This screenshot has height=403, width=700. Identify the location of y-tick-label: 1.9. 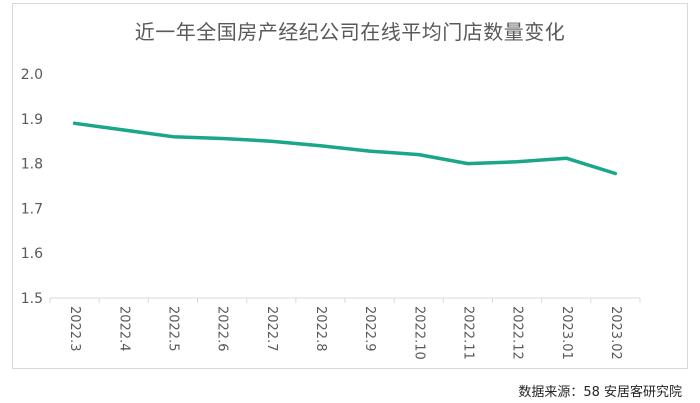
(32, 120).